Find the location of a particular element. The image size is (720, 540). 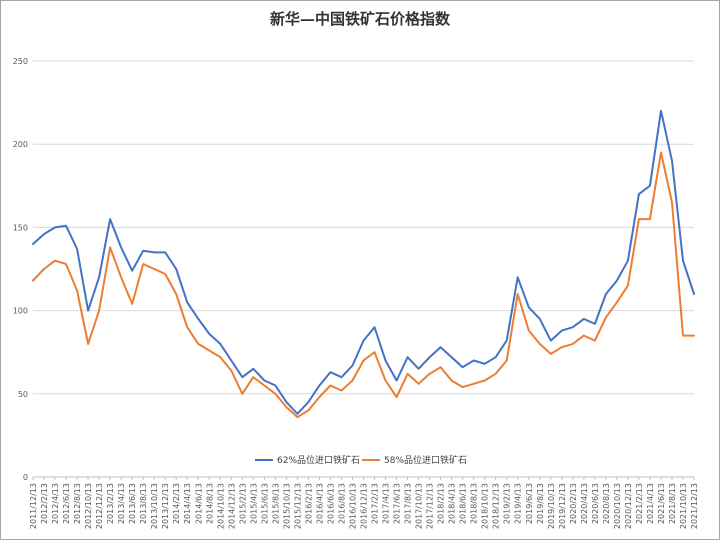

x-tick-label: 2021/6/13 is located at coordinates (661, 503).